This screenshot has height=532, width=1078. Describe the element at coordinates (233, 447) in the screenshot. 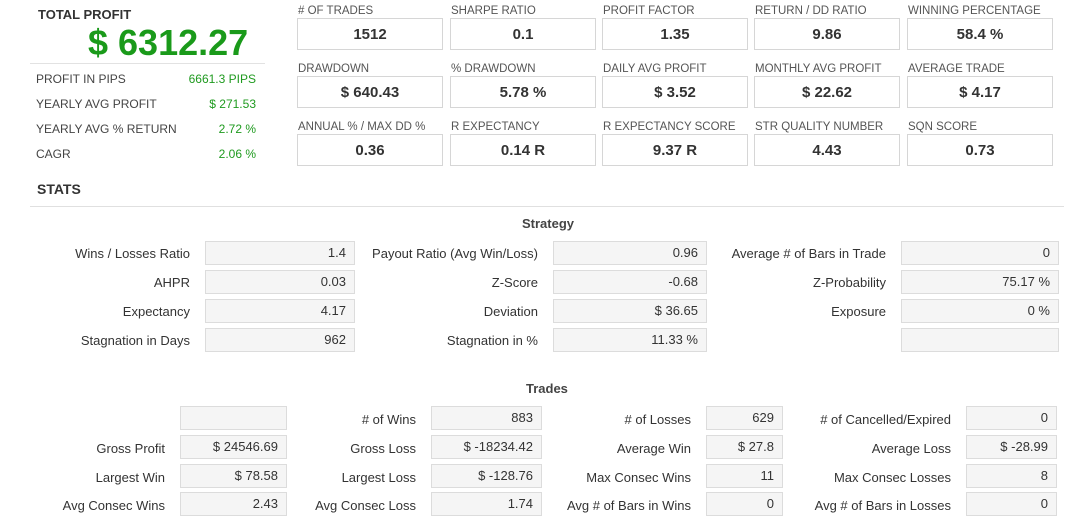

I see `trades-value: $ 24546.69` at that location.